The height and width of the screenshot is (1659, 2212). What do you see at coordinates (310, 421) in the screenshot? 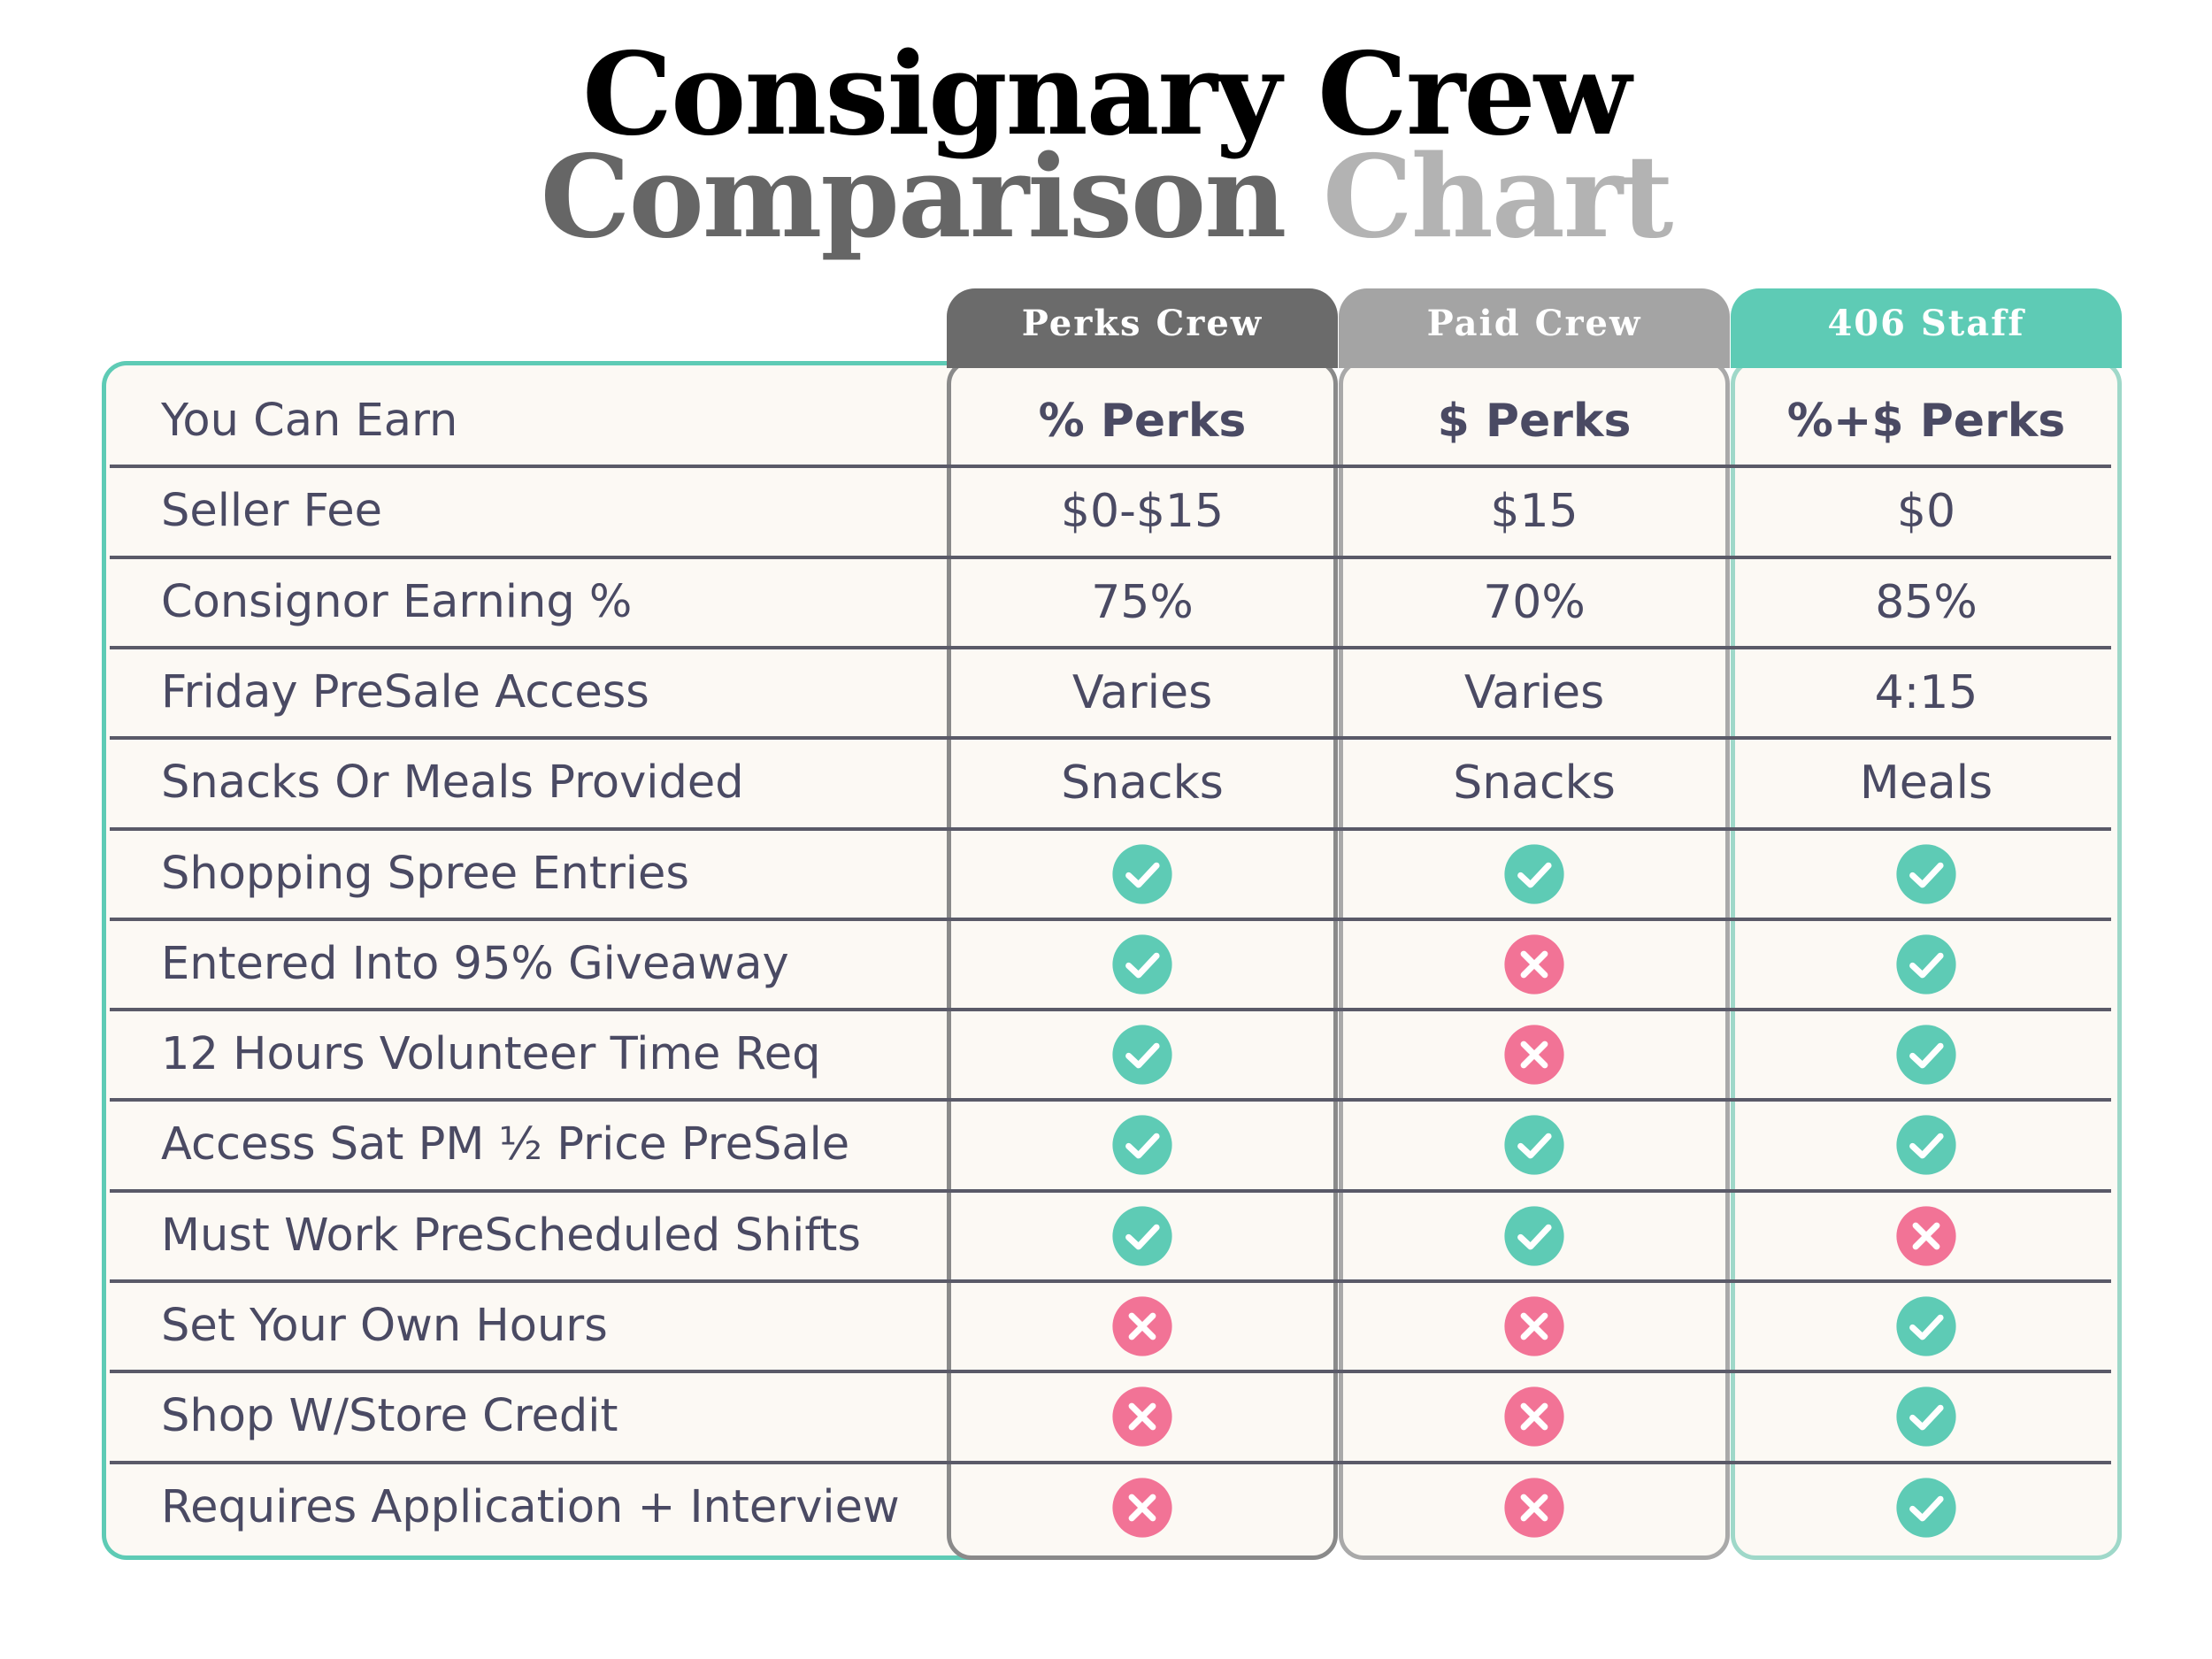
I see `row-label: You Can Earn` at bounding box center [310, 421].